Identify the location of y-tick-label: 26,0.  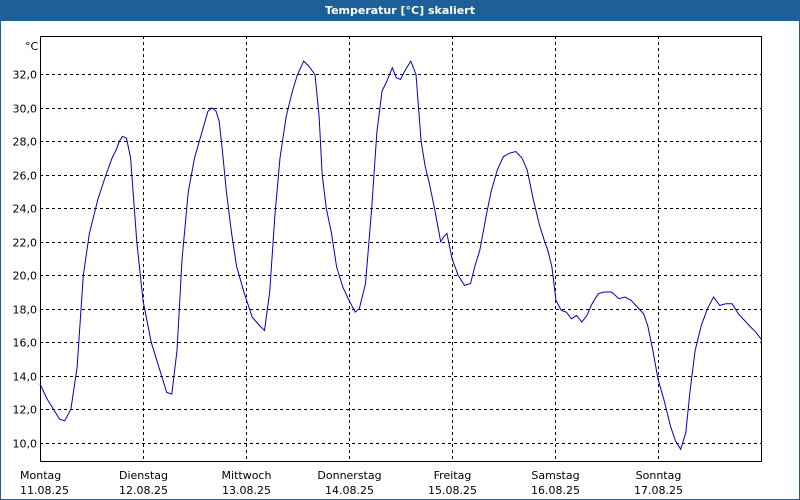
(25, 176).